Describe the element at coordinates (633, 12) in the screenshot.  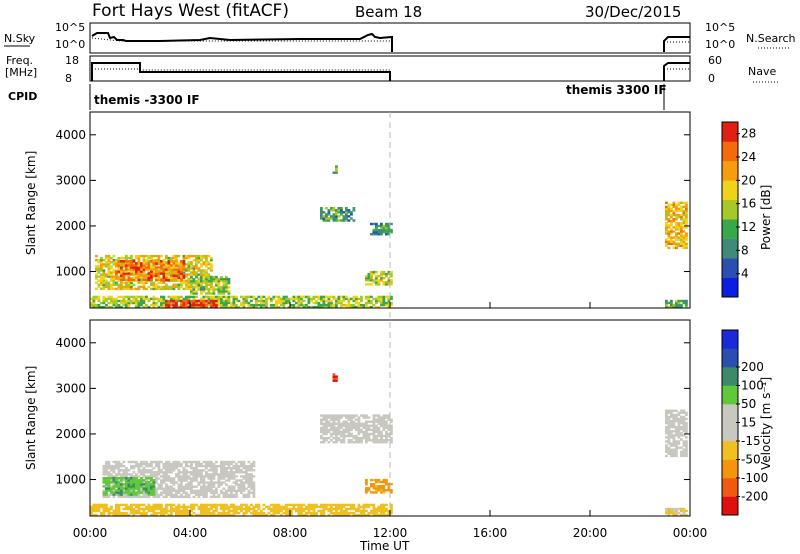
I see `date-label: 30/Dec/2015` at that location.